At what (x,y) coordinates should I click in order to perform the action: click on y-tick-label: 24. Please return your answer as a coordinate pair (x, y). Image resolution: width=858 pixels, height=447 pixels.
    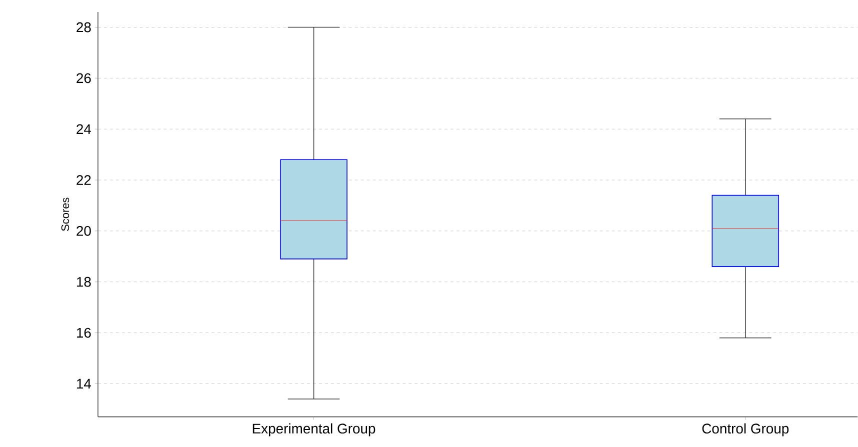
    Looking at the image, I should click on (84, 129).